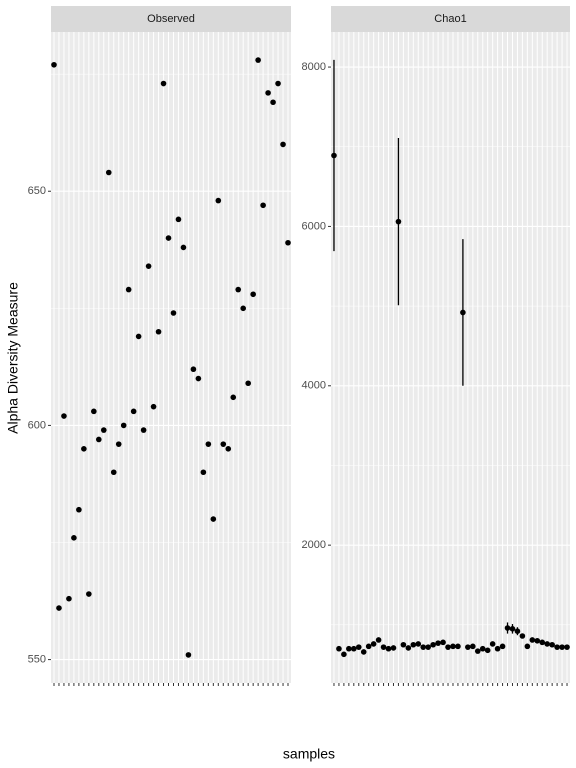  I want to click on strip-label: Observed, so click(171, 19).